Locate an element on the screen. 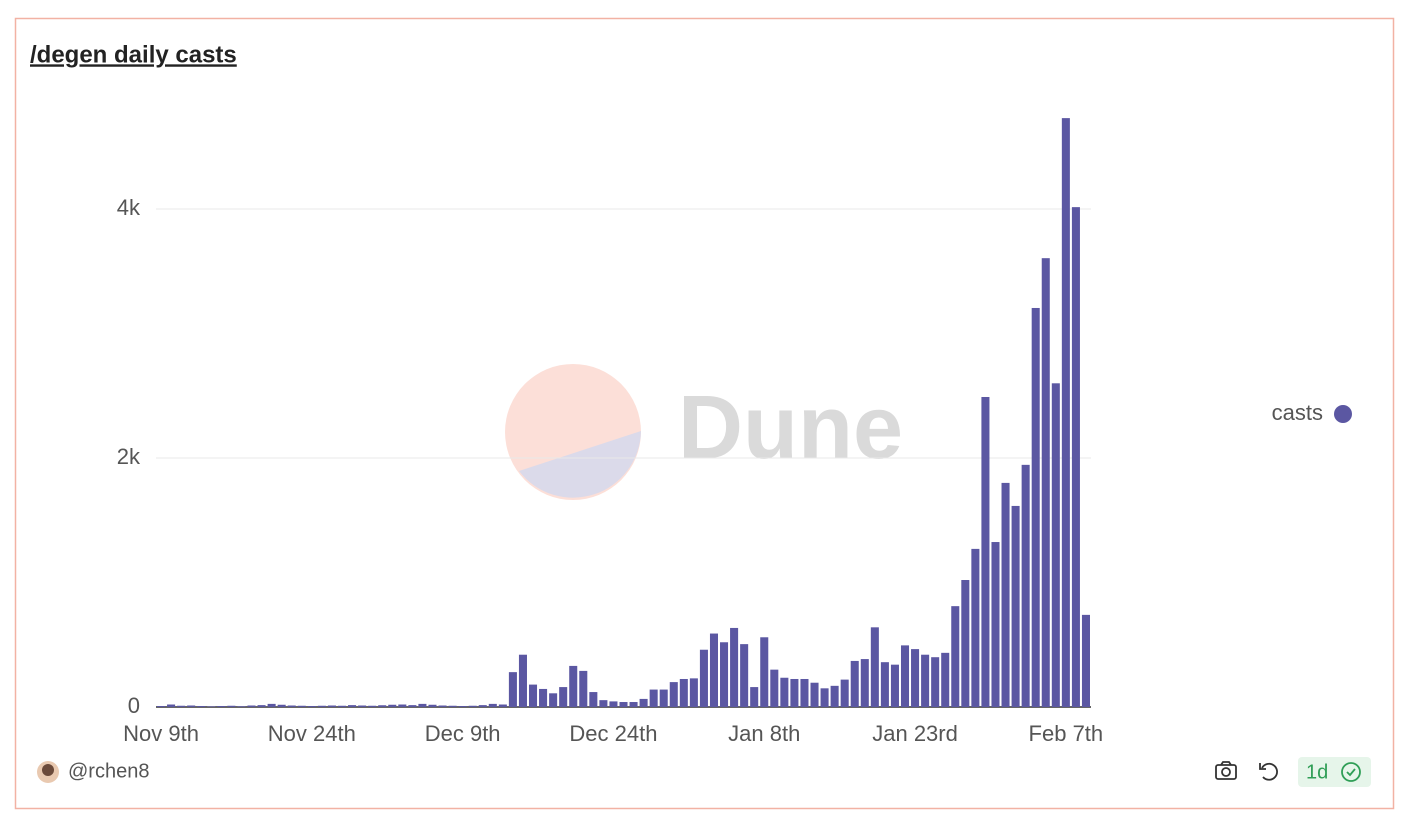 The height and width of the screenshot is (833, 1416). check-mark is located at coordinates (1351, 772).